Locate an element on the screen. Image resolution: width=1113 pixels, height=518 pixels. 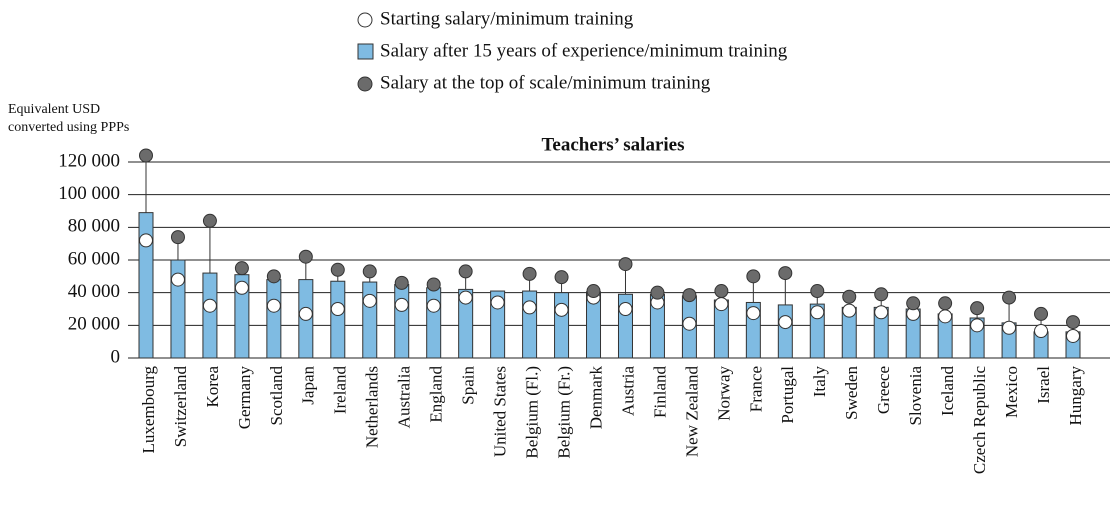
x-tick-label: Mexico is located at coordinates (1011, 392).